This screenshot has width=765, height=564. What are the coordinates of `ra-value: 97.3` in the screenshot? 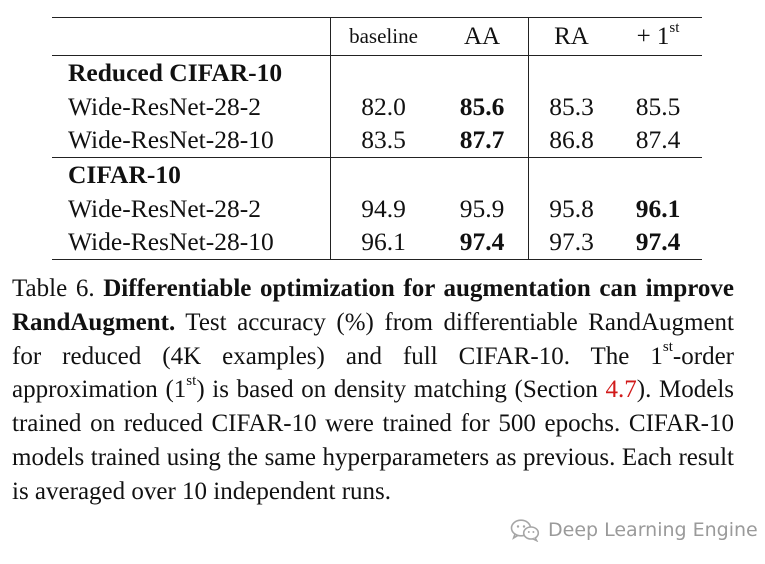 It's located at (571, 242).